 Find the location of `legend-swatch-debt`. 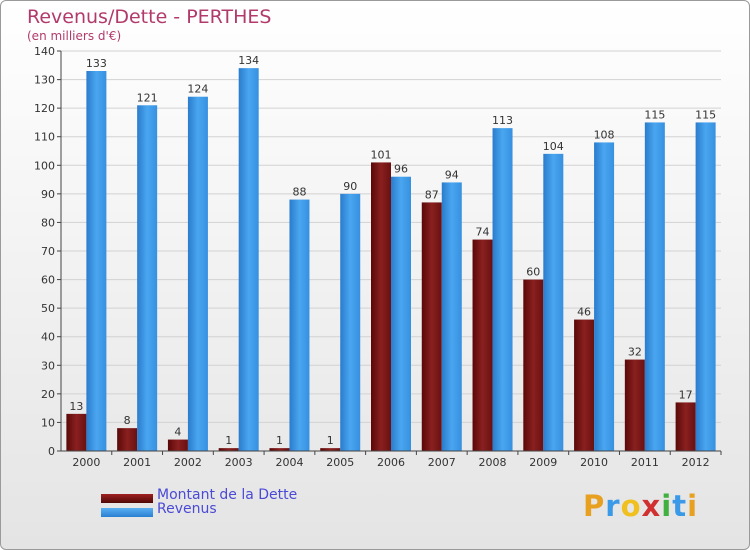

legend-swatch-debt is located at coordinates (127, 498).